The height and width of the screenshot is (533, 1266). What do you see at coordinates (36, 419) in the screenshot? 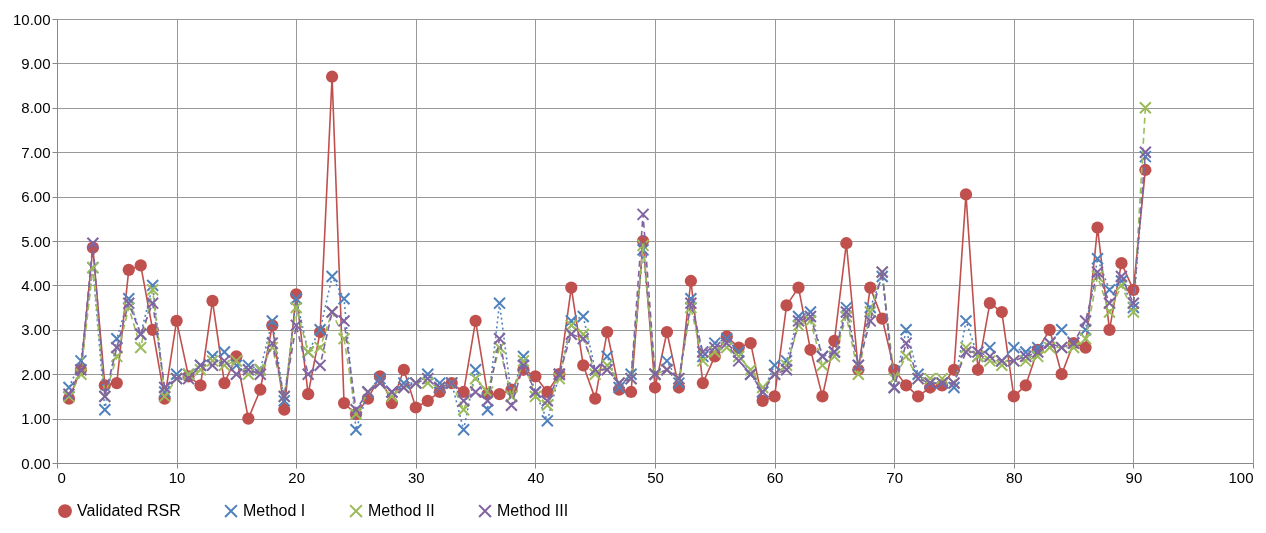
I see `y-tick-label: 1.00` at bounding box center [36, 419].